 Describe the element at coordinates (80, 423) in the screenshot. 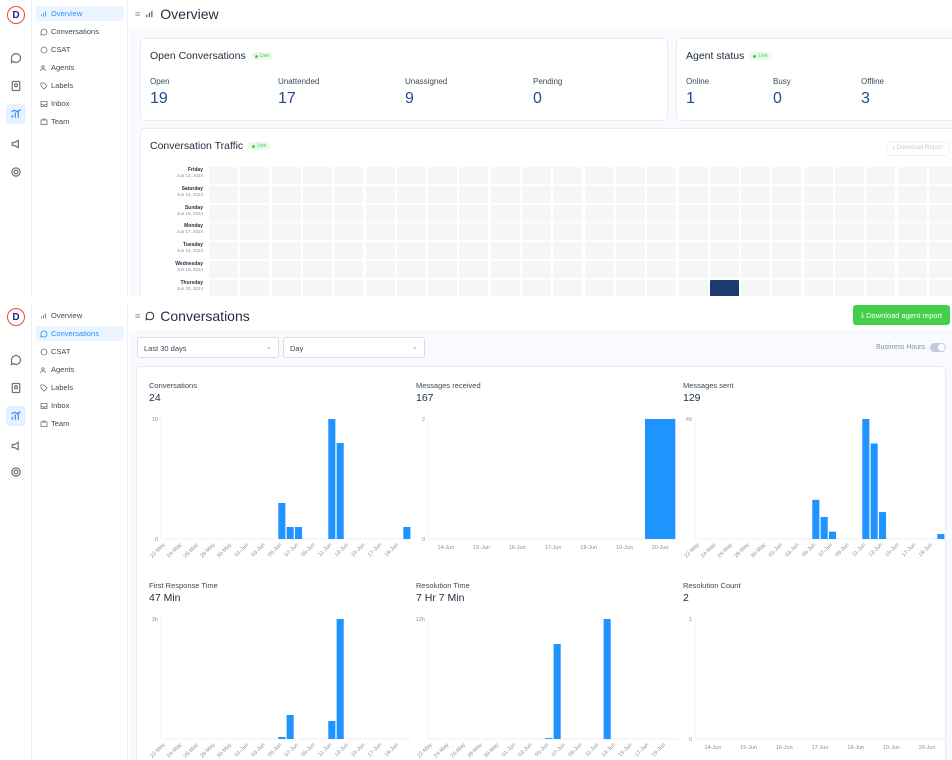

I see `nav-team: Team` at that location.